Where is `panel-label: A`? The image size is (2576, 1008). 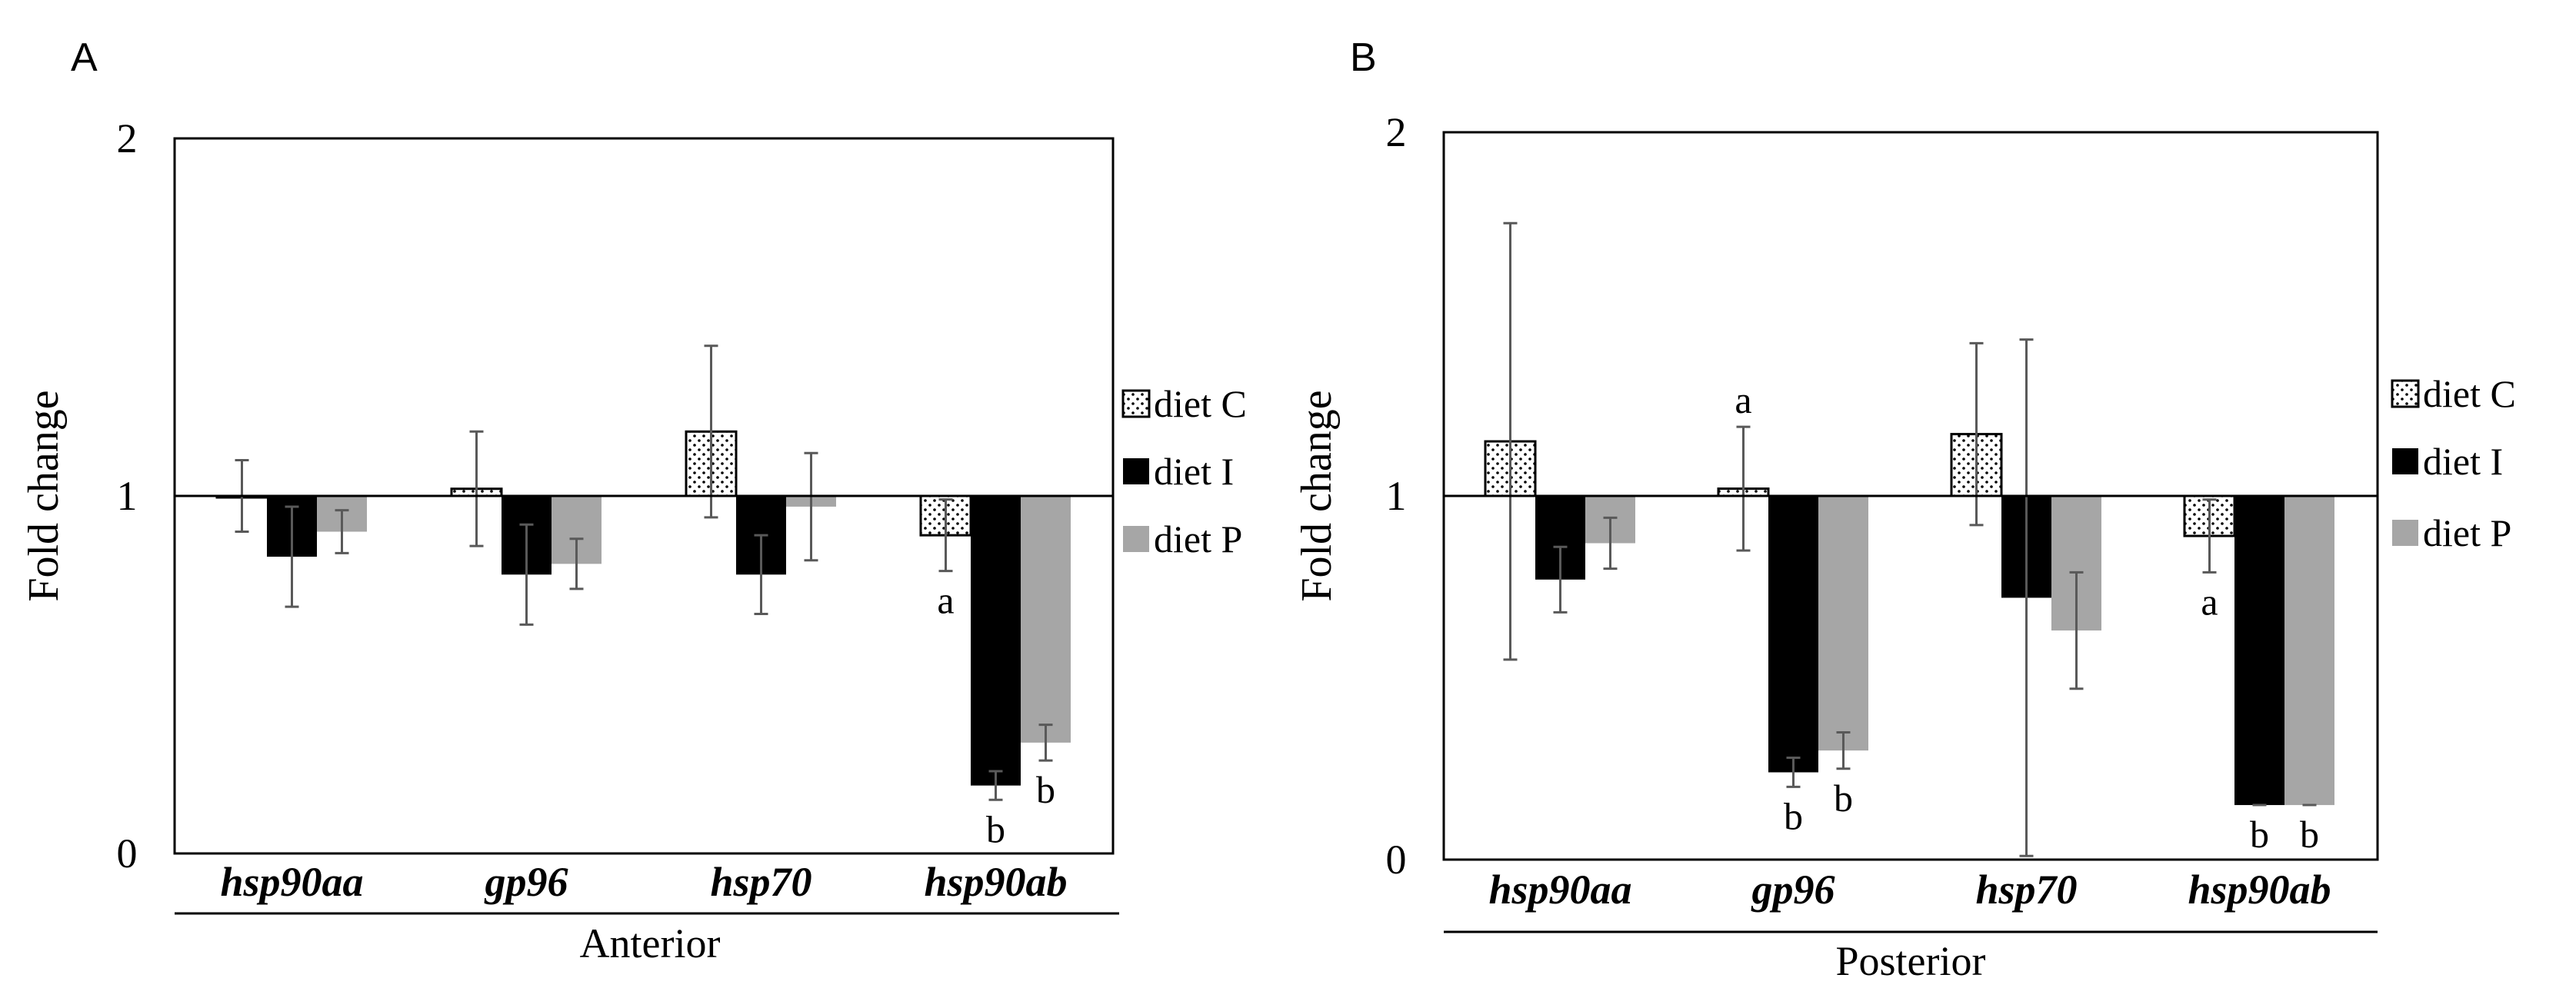 panel-label: A is located at coordinates (84, 57).